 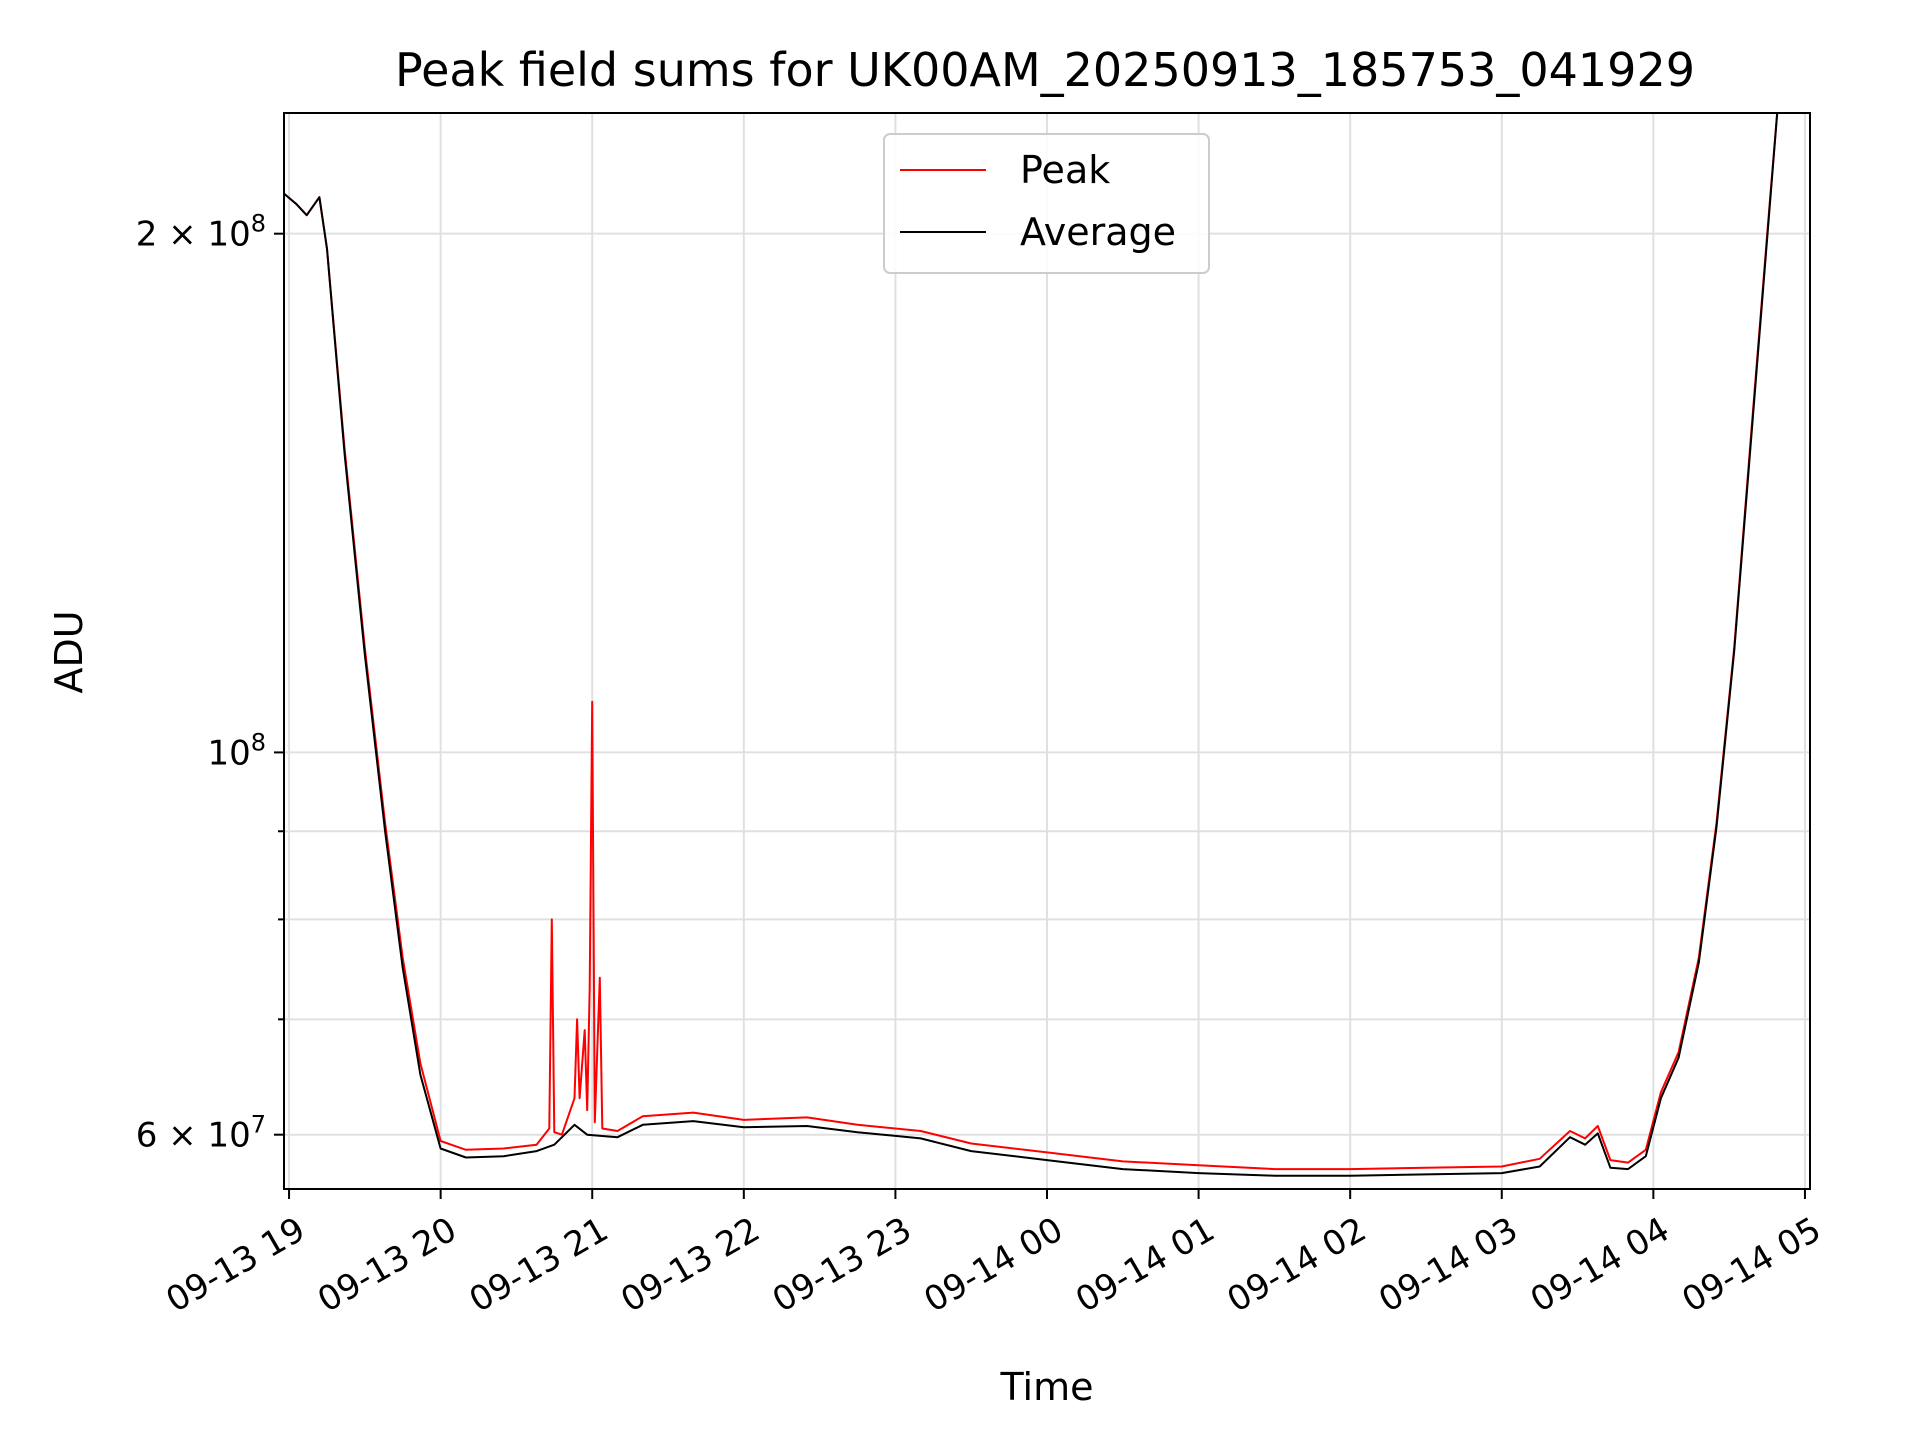 What do you see at coordinates (1098, 232) in the screenshot?
I see `legend-label-average: Average` at bounding box center [1098, 232].